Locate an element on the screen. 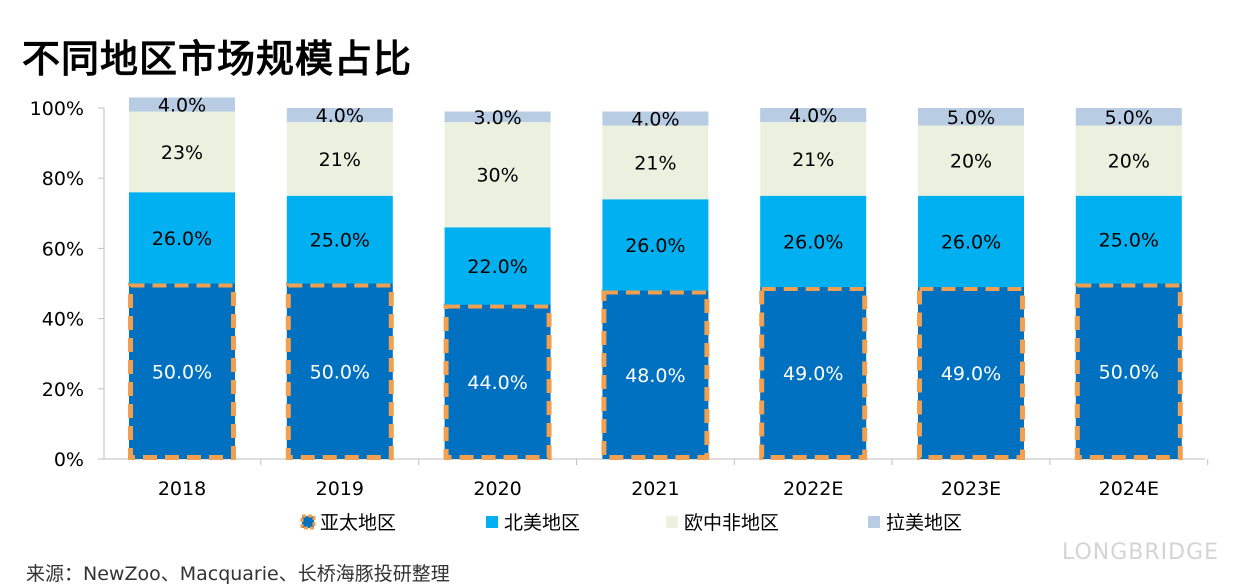  data-label-emea: 30% is located at coordinates (497, 176).